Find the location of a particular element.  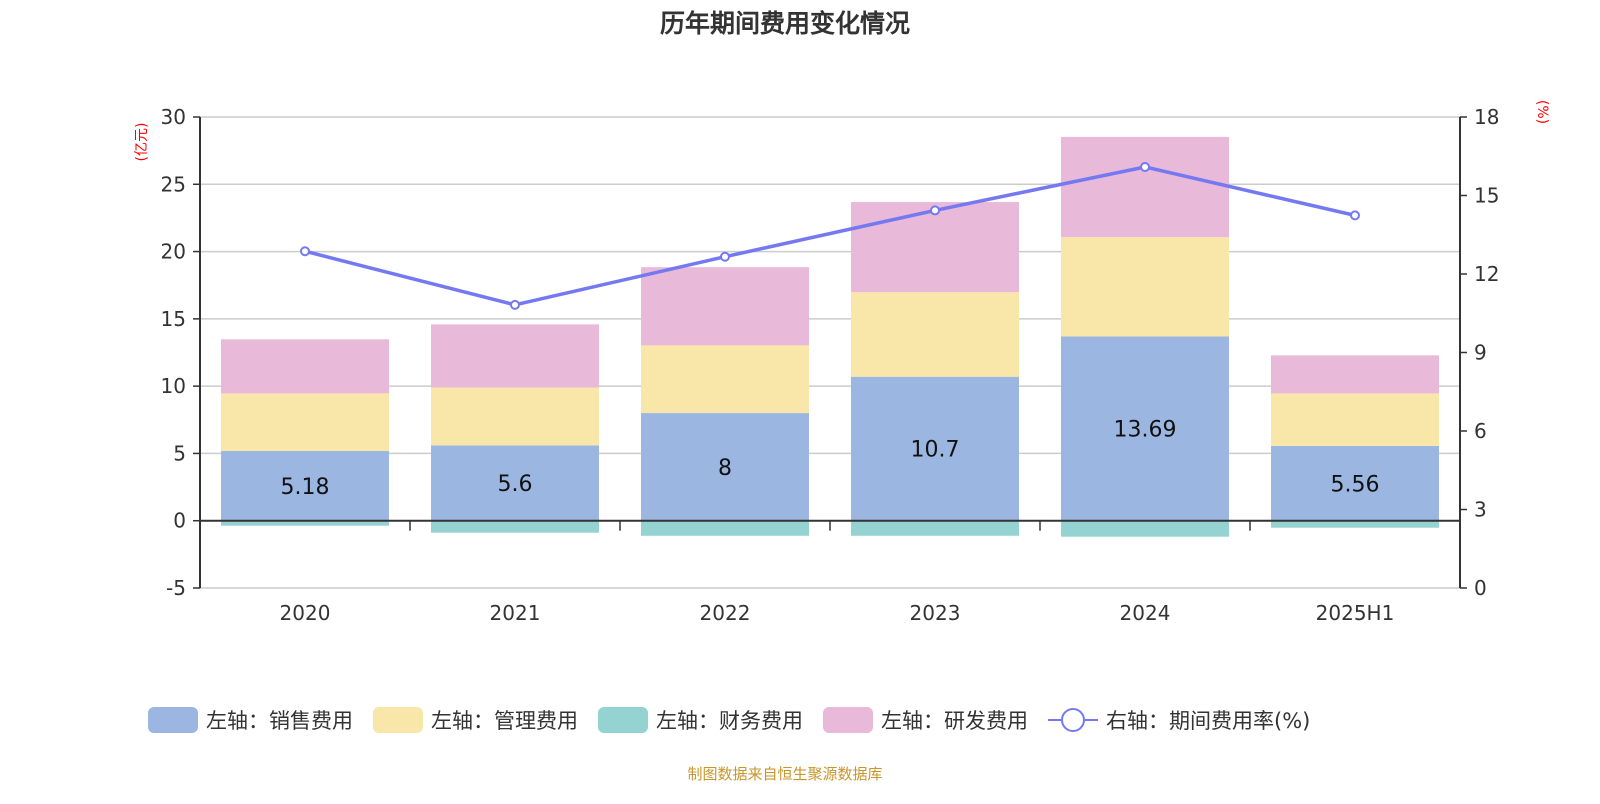

chart-title: 历年期间费用变化情况 is located at coordinates (785, 23).